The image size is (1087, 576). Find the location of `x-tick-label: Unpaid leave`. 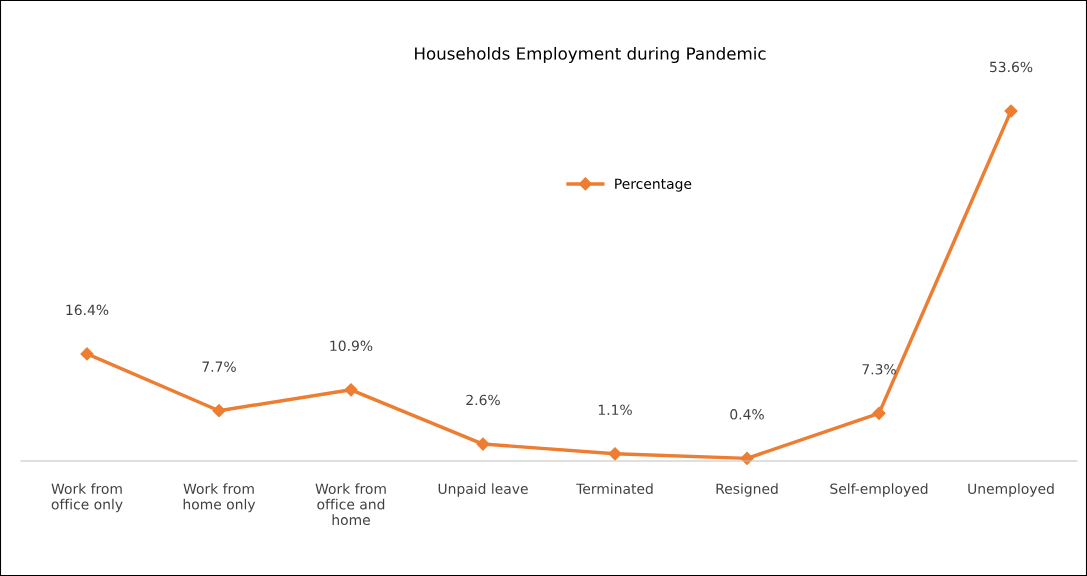

x-tick-label: Unpaid leave is located at coordinates (483, 490).